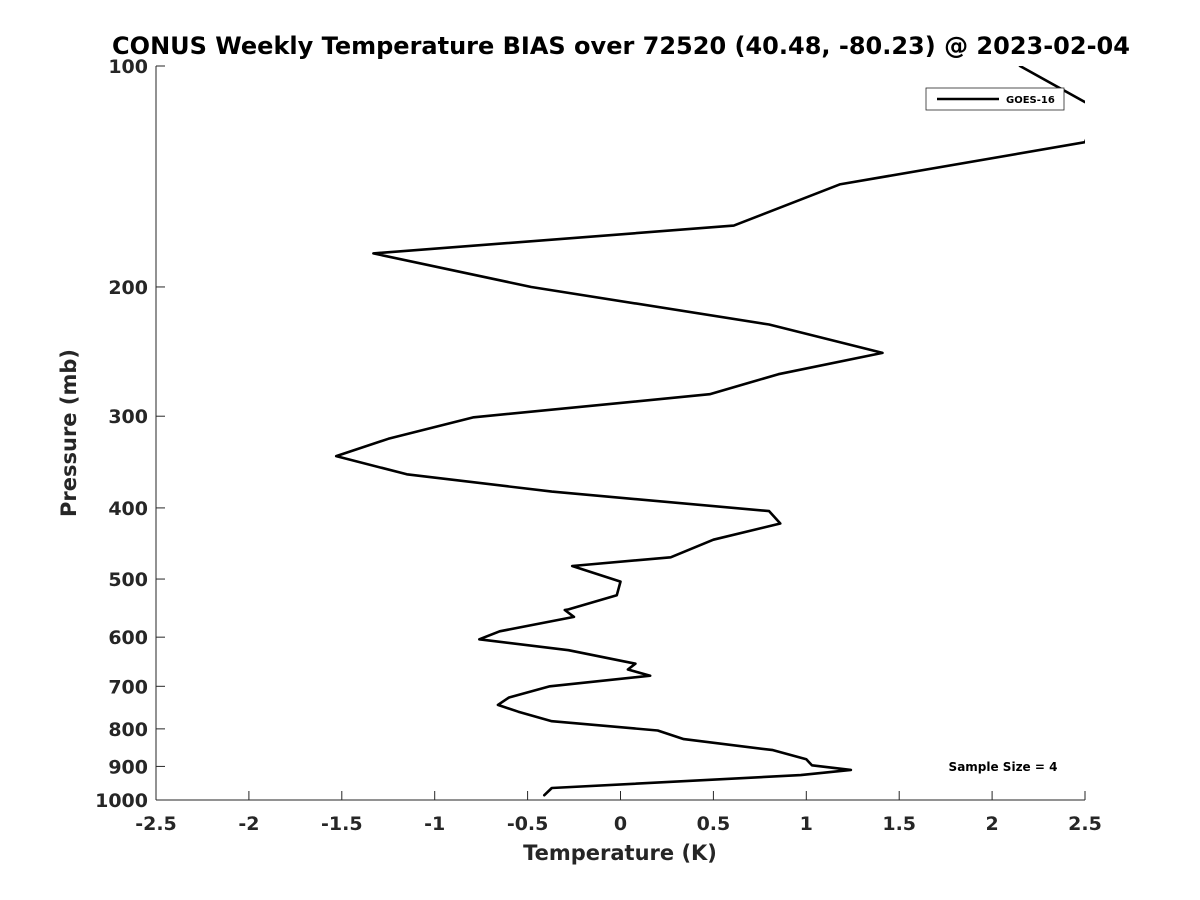 This screenshot has width=1200, height=900. What do you see at coordinates (156, 824) in the screenshot?
I see `x-tick-label: -2.5` at bounding box center [156, 824].